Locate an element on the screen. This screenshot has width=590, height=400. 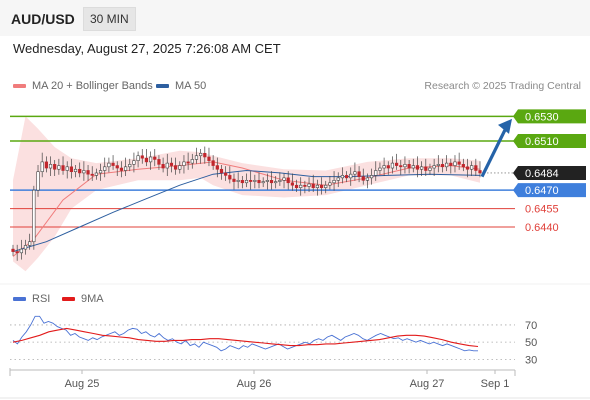
timeframe-button: 30 MIN is located at coordinates (109, 19).